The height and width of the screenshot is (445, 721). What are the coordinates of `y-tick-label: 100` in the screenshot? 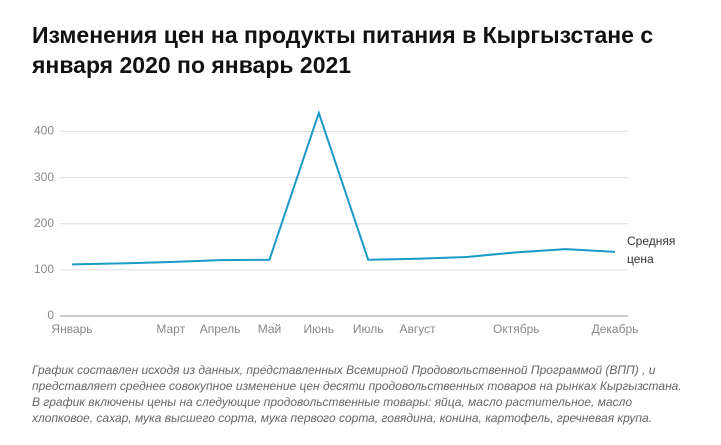 It's located at (44, 269).